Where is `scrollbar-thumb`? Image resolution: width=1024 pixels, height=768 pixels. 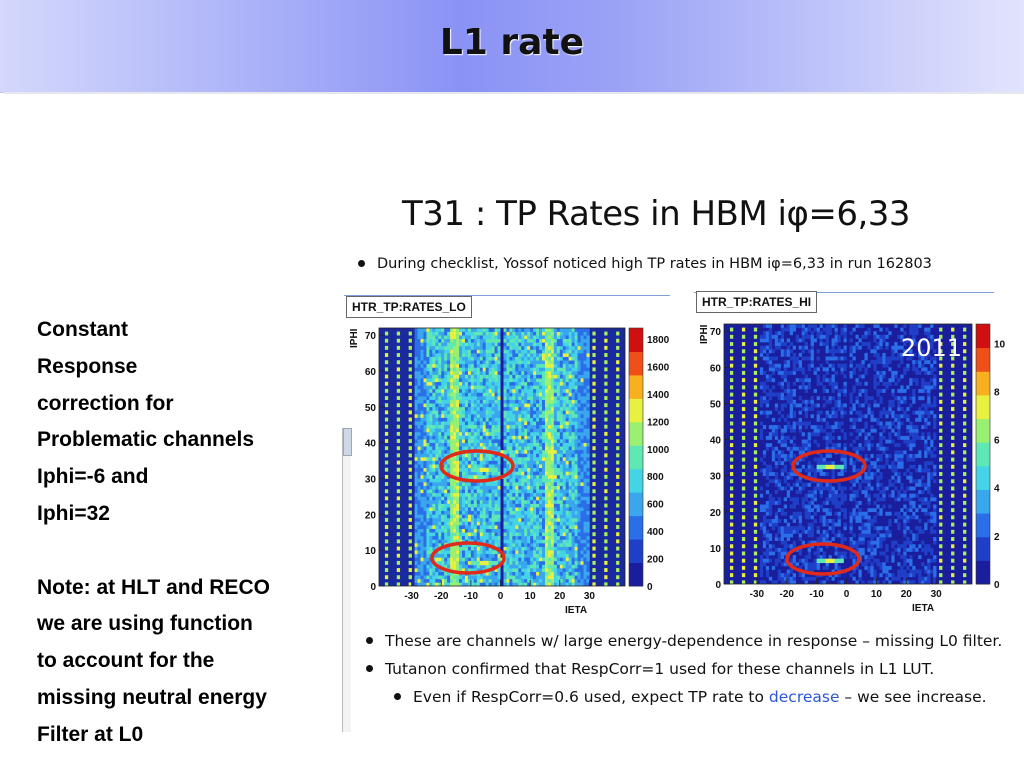
scrollbar-thumb is located at coordinates (347, 442).